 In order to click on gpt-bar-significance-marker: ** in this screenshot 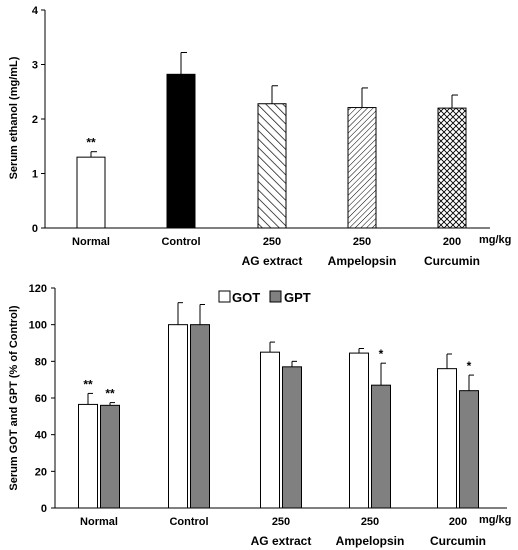, I will do `click(110, 394)`.